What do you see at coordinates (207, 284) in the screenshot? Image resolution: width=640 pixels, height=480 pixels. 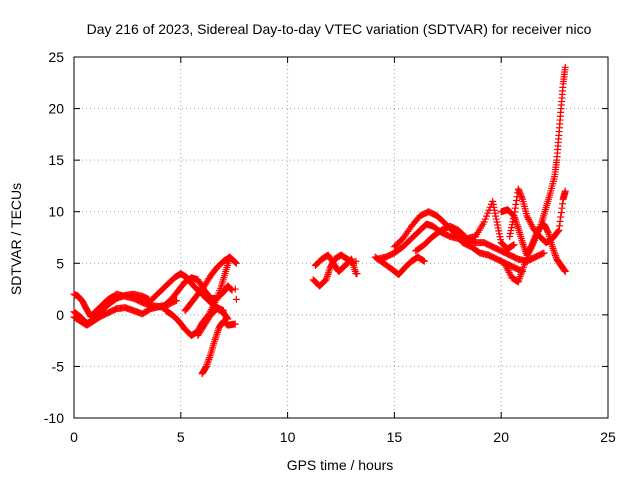 I see `series-track-g` at bounding box center [207, 284].